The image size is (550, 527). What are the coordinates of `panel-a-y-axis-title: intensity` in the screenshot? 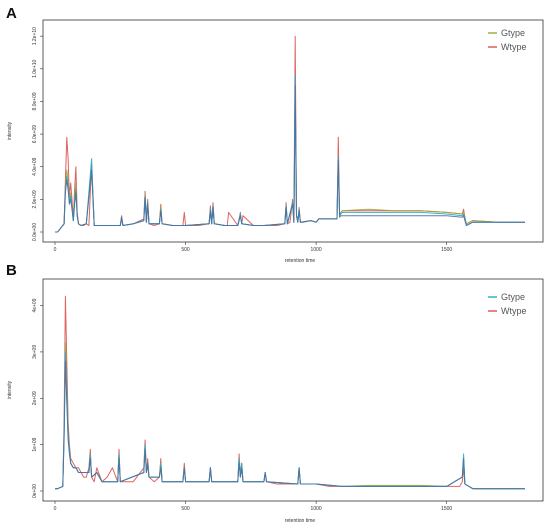 It's located at (10, 130).